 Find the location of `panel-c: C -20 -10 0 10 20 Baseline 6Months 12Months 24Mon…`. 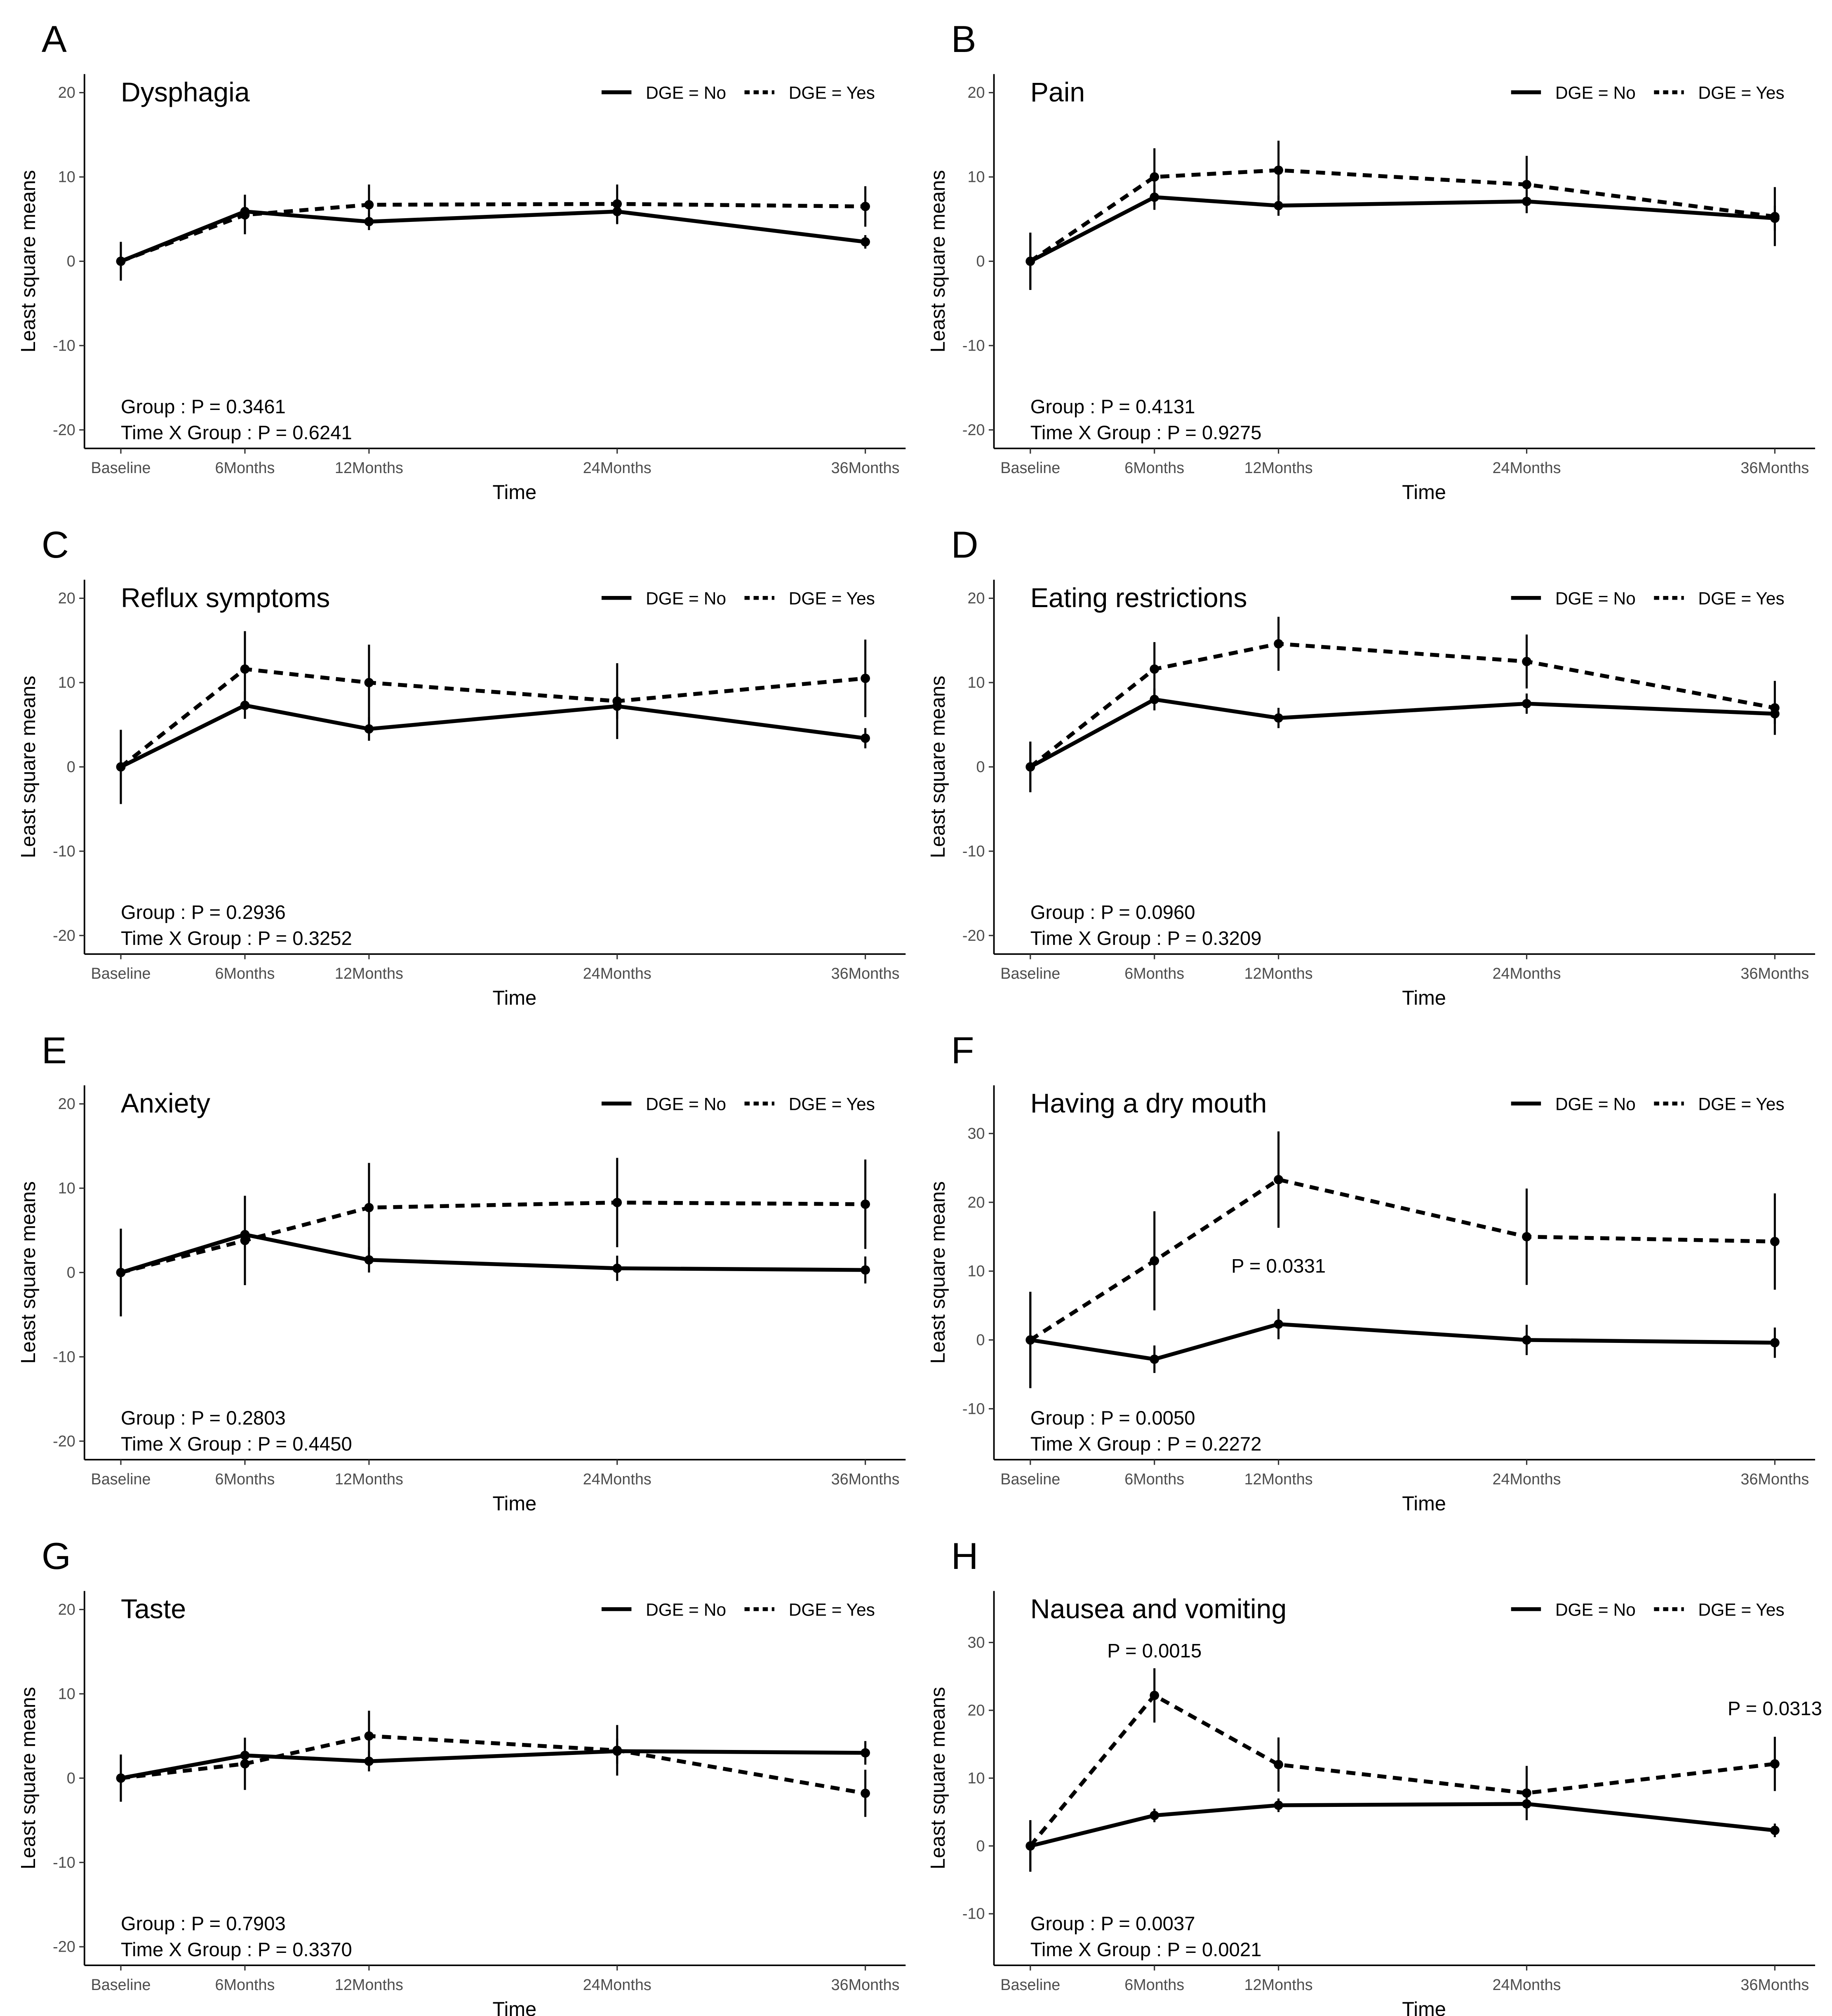

panel-c: C -20 -10 0 10 20 Baseline 6Months 12Months 24Mon… is located at coordinates (462, 766).